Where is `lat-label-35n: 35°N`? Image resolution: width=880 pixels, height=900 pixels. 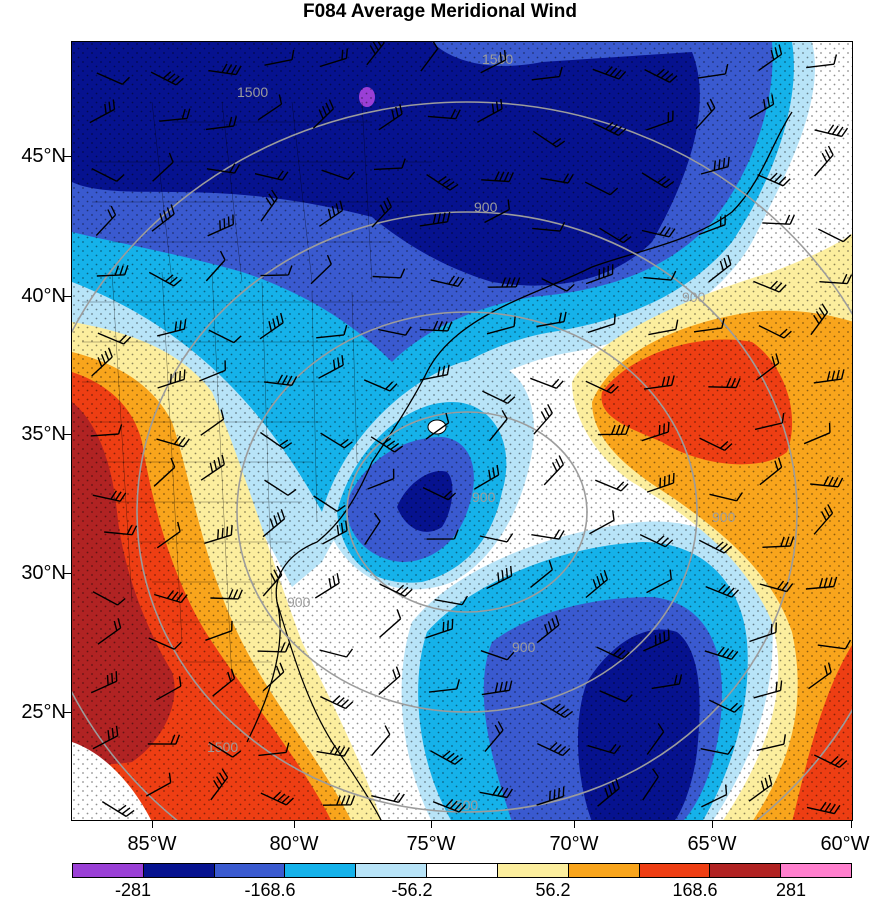
lat-label-35n: 35°N is located at coordinates (43, 434).